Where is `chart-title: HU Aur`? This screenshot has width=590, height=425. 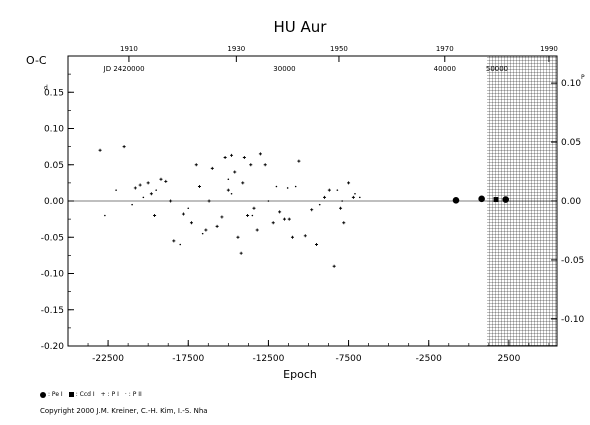 chart-title: HU Aur is located at coordinates (301, 27).